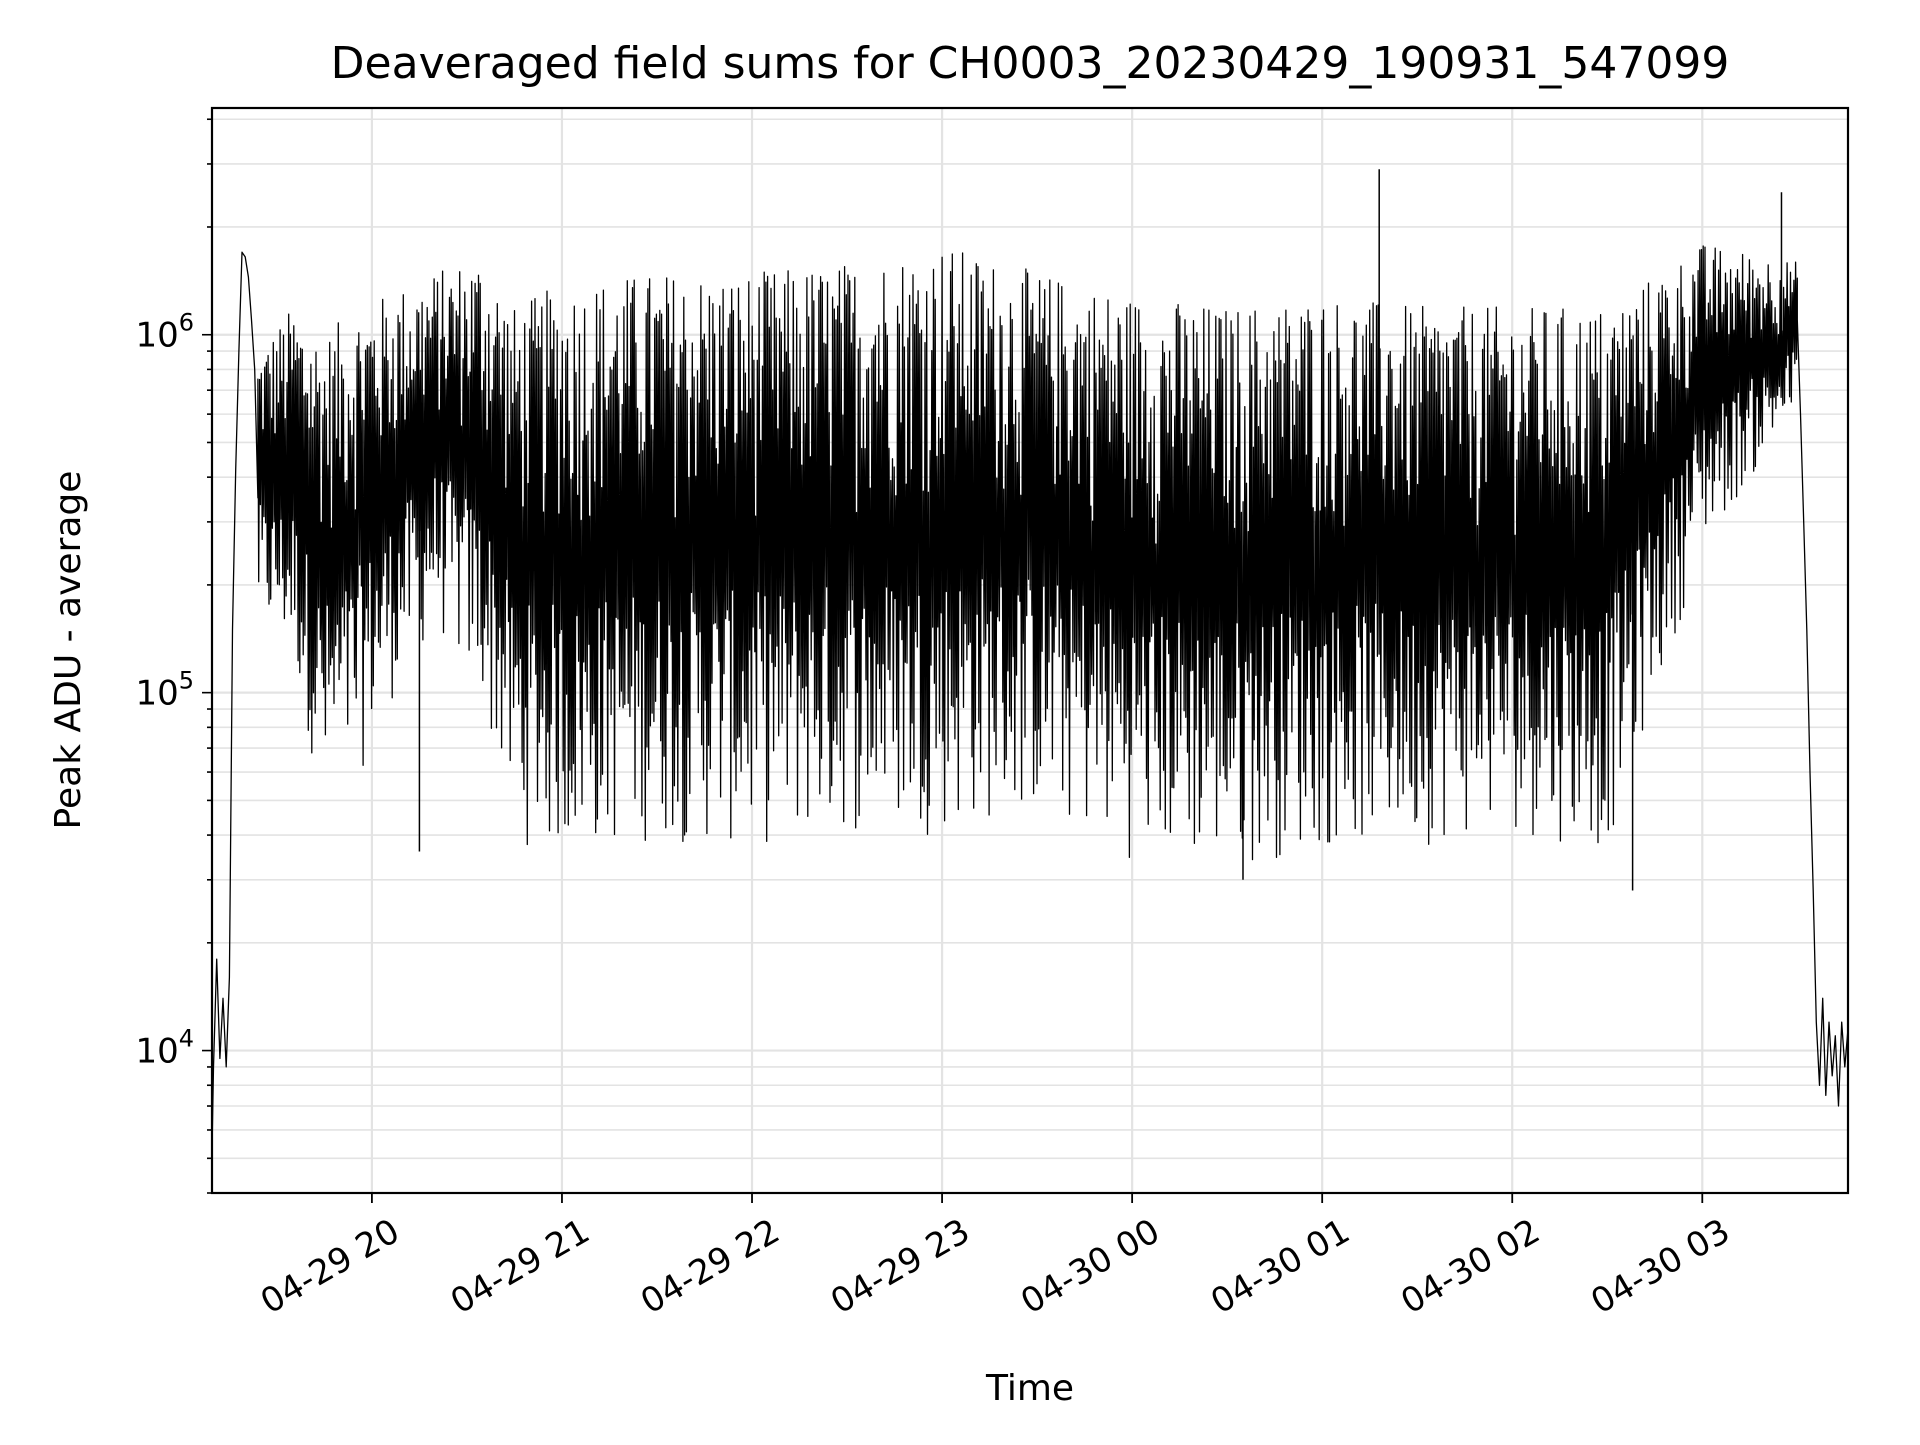  Describe the element at coordinates (68, 650) in the screenshot. I see `y-axis-label: Peak ADU - average` at that location.